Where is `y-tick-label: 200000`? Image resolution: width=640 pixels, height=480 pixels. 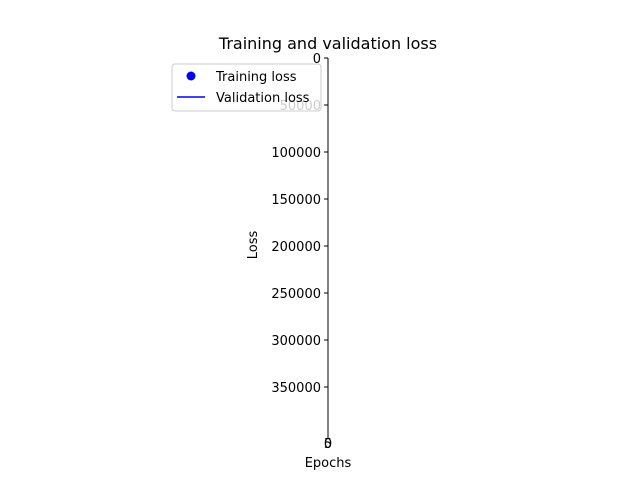 y-tick-label: 200000 is located at coordinates (296, 247).